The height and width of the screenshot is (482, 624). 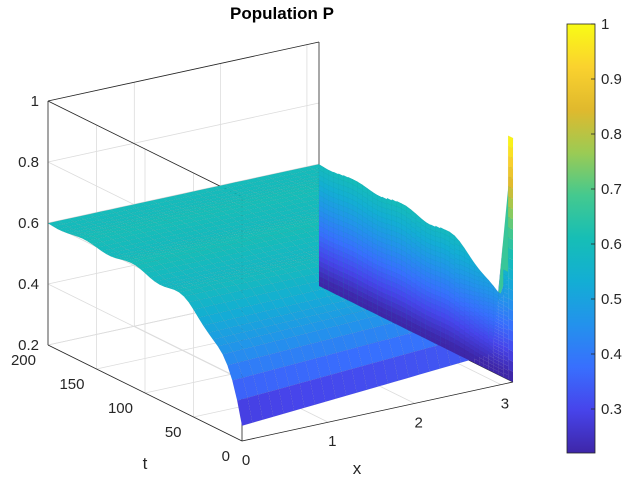 I want to click on z-tick-label: 1, so click(x=35, y=101).